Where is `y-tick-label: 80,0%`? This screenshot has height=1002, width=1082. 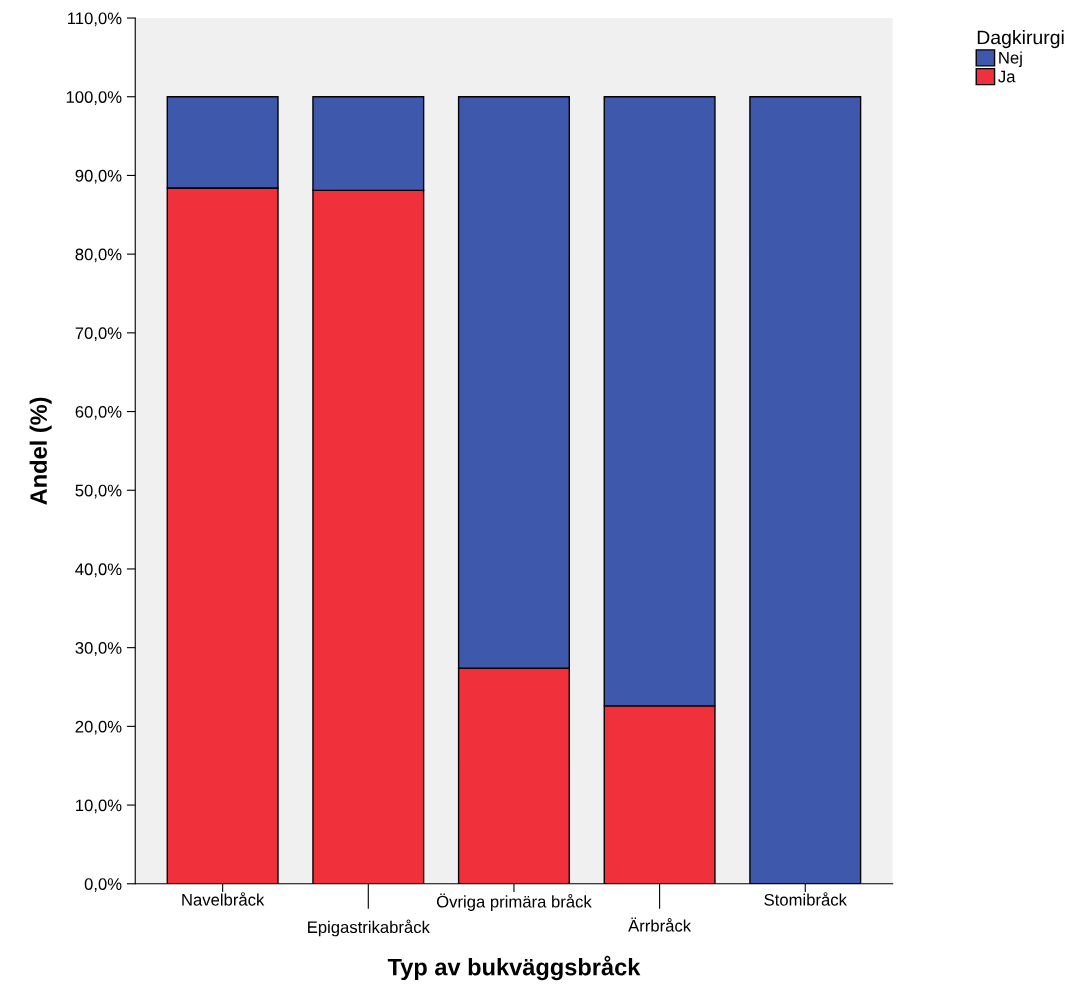 y-tick-label: 80,0% is located at coordinates (98, 255).